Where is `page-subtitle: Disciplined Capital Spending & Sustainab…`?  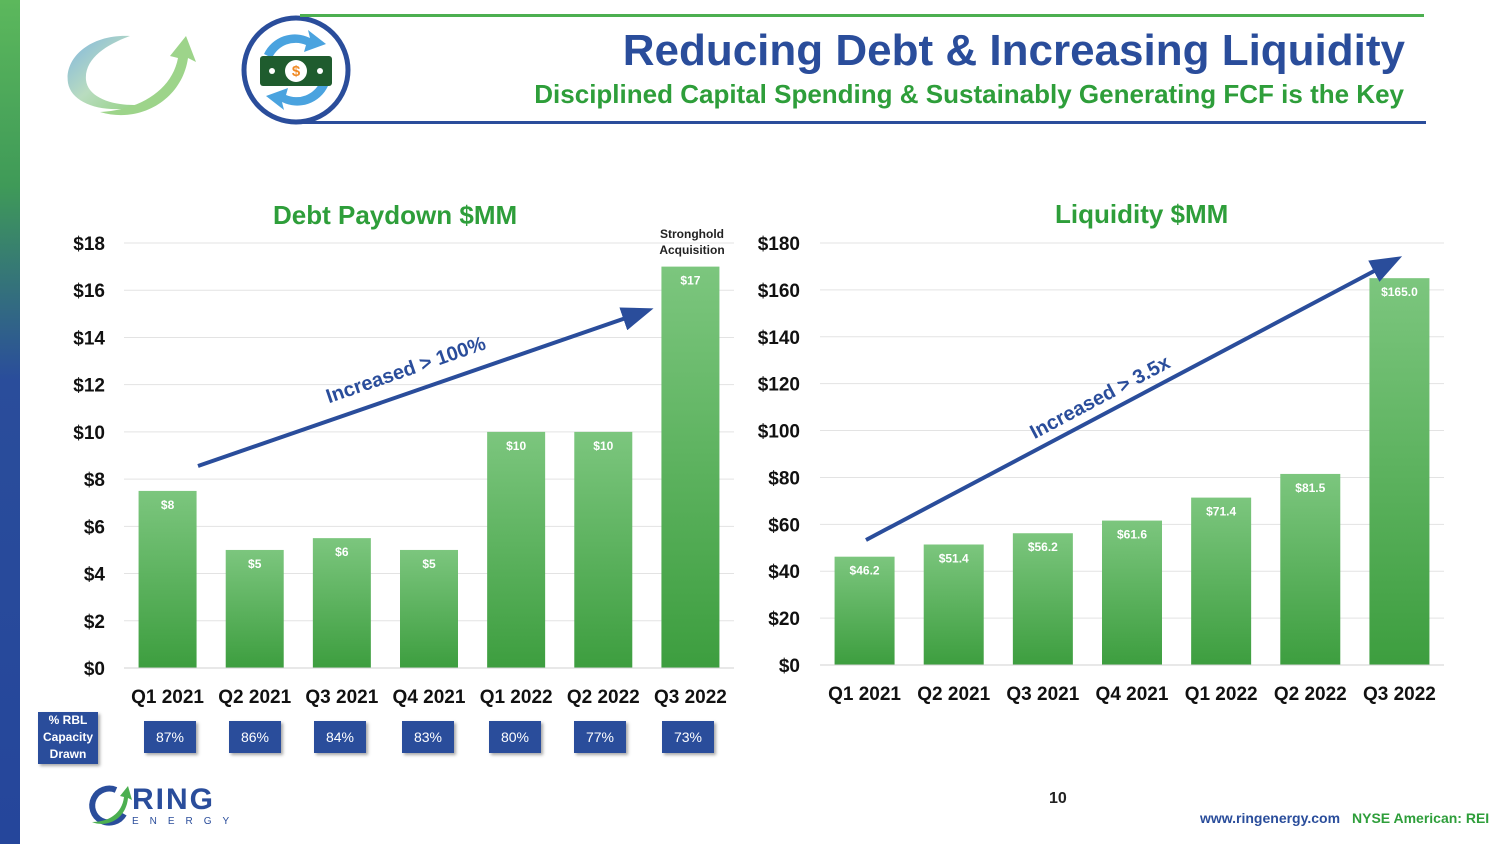 page-subtitle: Disciplined Capital Spending & Sustainab… is located at coordinates (969, 94).